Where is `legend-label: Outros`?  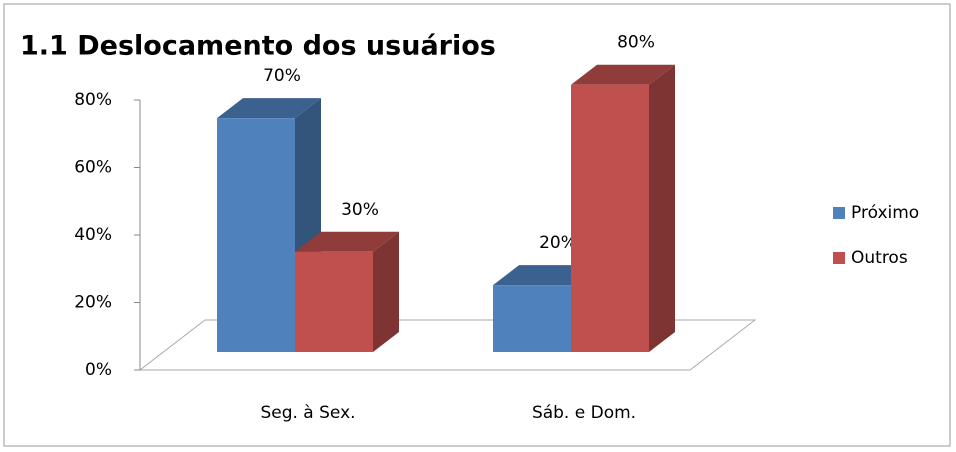
legend-label: Outros is located at coordinates (879, 258).